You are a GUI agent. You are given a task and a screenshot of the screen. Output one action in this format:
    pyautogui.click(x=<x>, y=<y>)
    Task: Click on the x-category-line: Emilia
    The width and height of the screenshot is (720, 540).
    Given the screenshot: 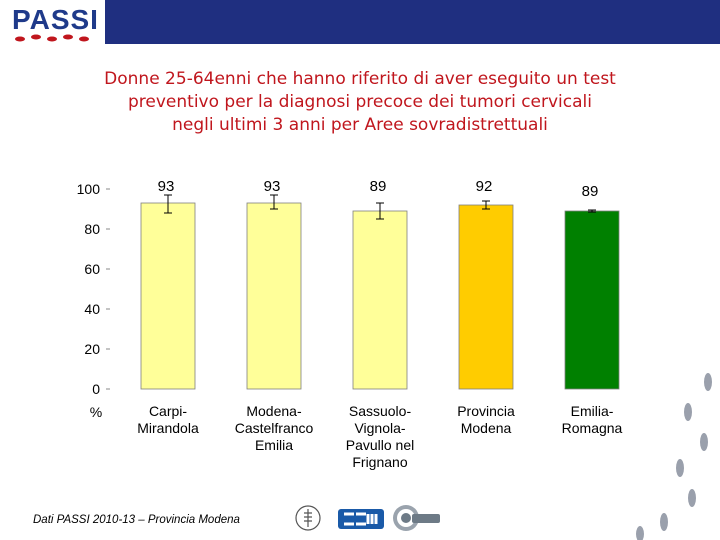 What is the action you would take?
    pyautogui.click(x=274, y=445)
    